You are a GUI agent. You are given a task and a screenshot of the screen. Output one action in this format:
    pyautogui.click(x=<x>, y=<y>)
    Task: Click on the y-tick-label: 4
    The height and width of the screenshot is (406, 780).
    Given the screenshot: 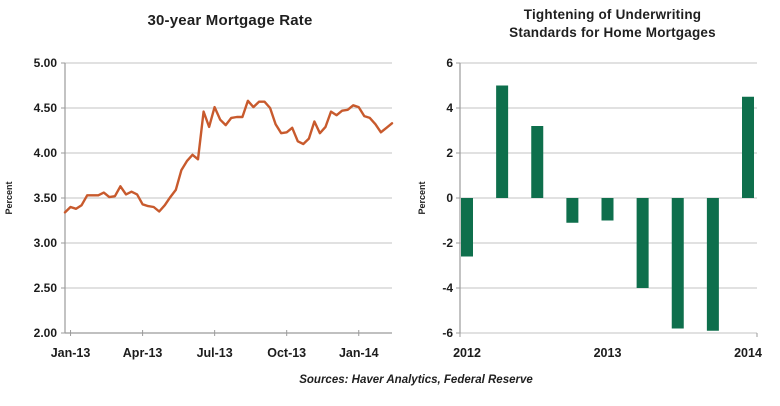 What is the action you would take?
    pyautogui.click(x=449, y=108)
    